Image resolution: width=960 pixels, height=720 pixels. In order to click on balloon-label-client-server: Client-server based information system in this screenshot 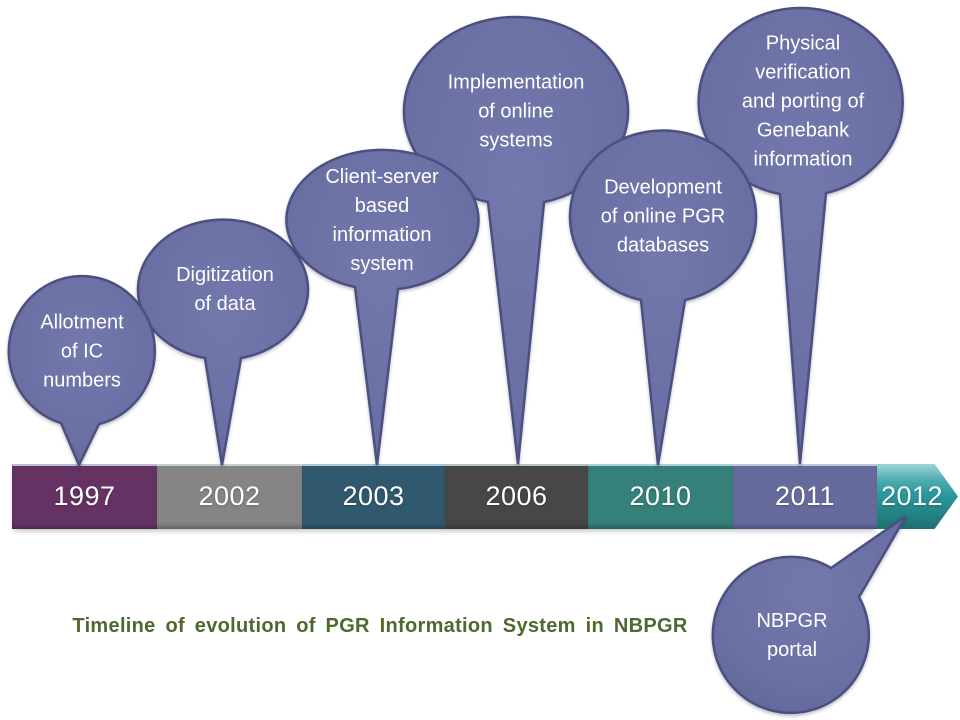, I will do `click(382, 220)`.